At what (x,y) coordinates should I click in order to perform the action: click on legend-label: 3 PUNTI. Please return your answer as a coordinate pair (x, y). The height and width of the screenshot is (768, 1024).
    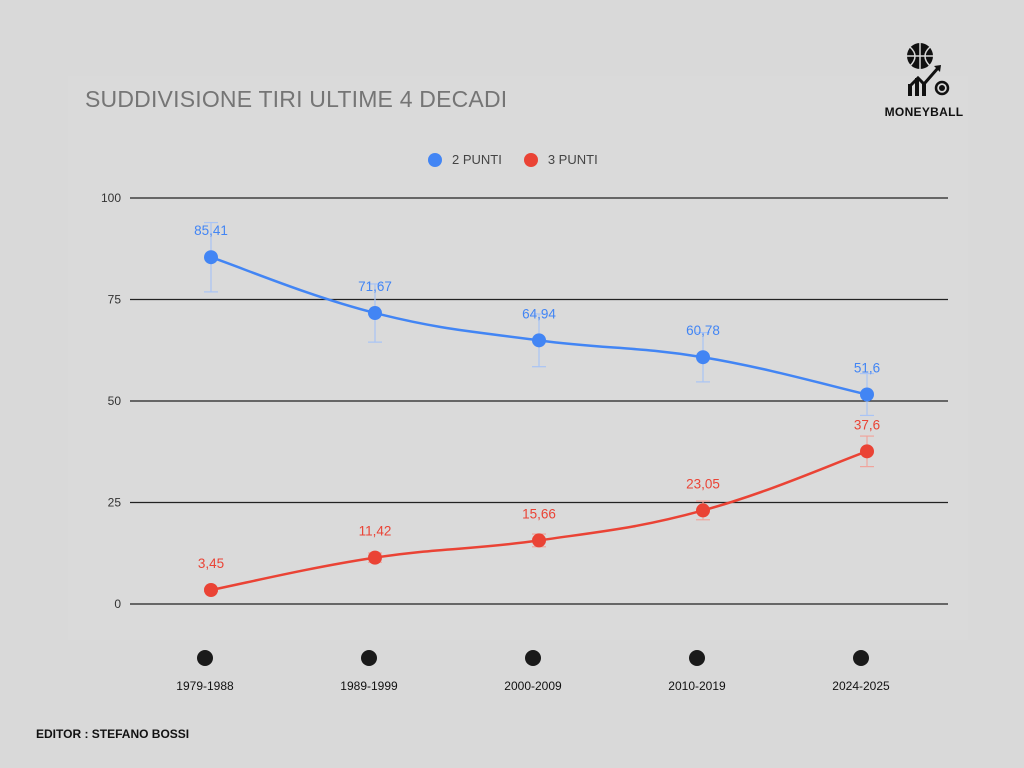
    Looking at the image, I should click on (572, 159).